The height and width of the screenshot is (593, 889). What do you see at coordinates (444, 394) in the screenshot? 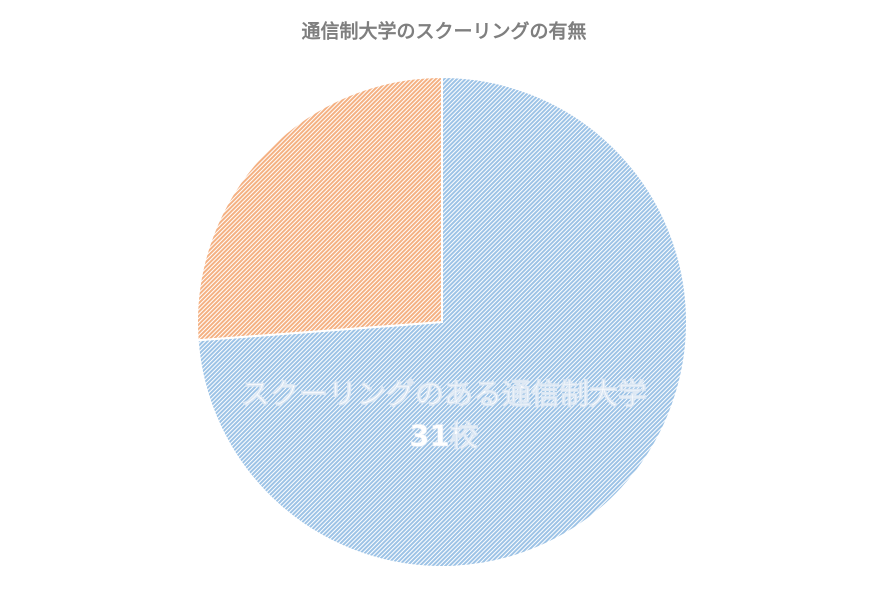
I see `slice-label: スクーリングのある通信制大学` at bounding box center [444, 394].